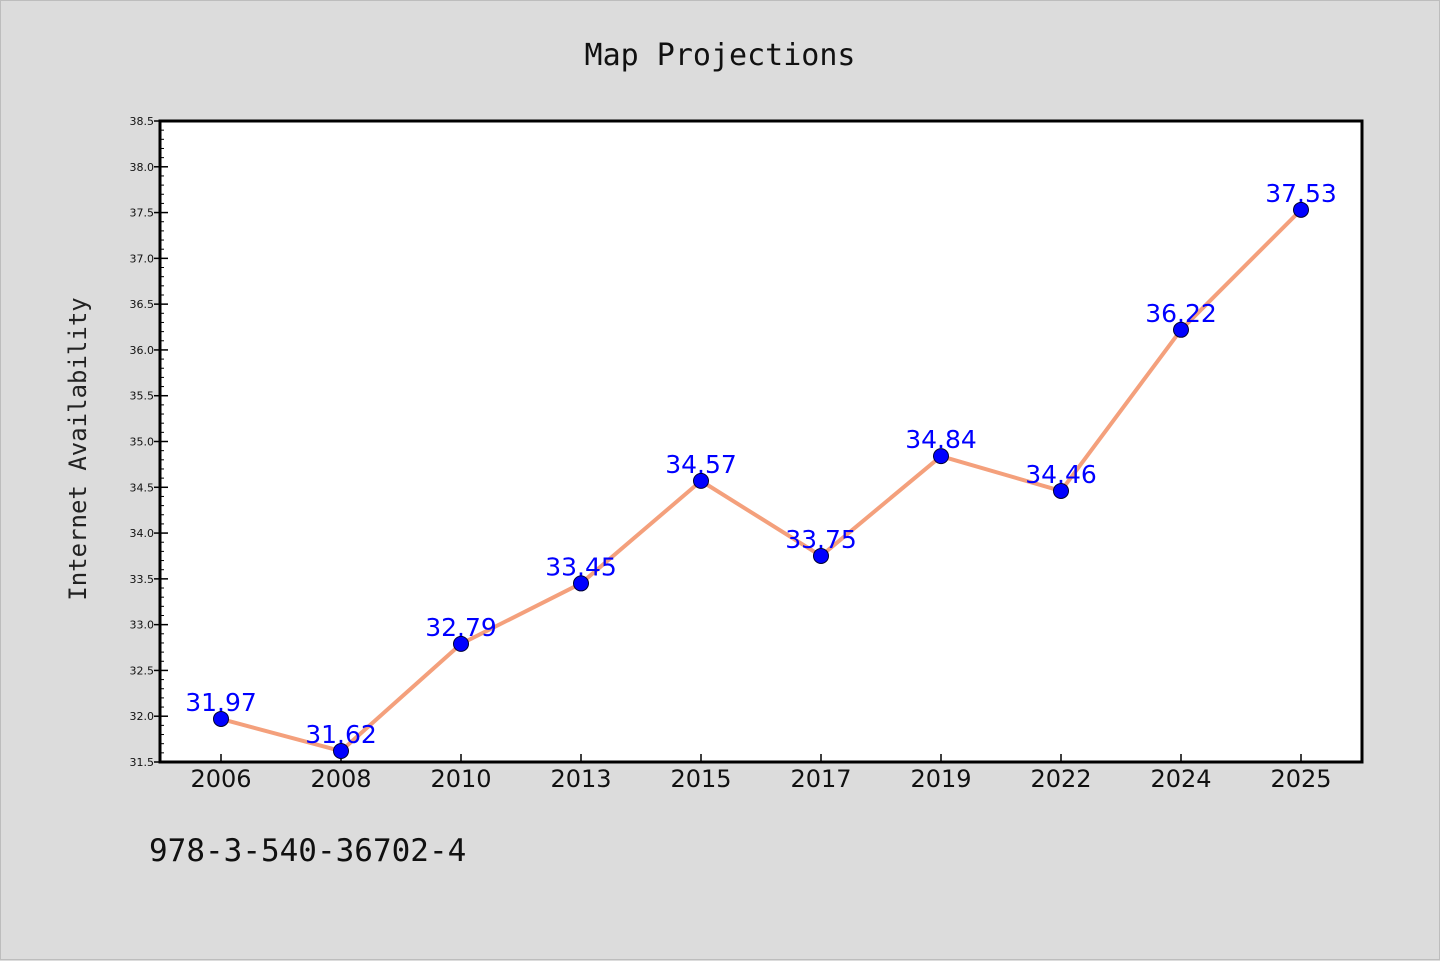 The width and height of the screenshot is (1440, 961). Describe the element at coordinates (821, 539) in the screenshot. I see `data-label: 33.75` at that location.